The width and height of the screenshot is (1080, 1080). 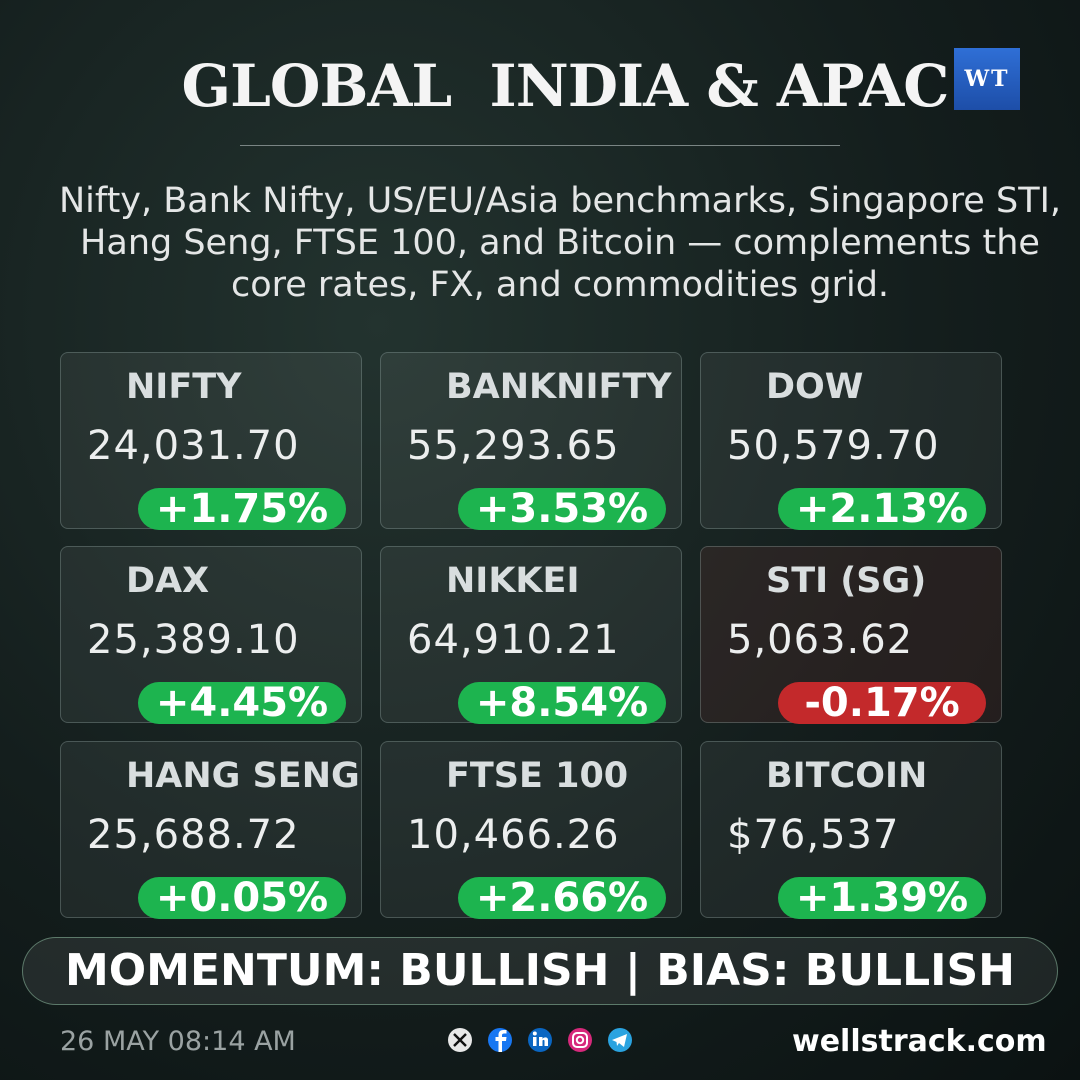 What do you see at coordinates (193, 835) in the screenshot?
I see `index-value: 25,688.72` at bounding box center [193, 835].